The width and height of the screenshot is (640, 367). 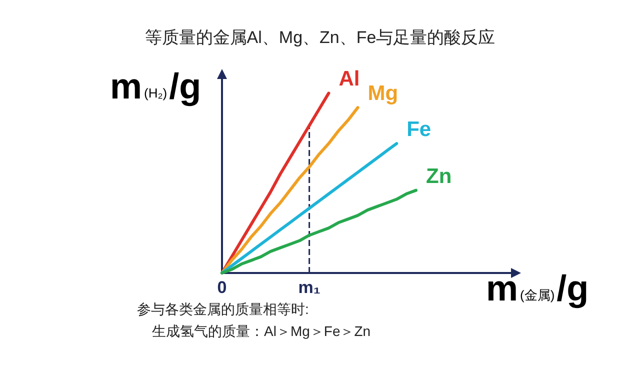 What do you see at coordinates (383, 94) in the screenshot?
I see `series-label: Mg` at bounding box center [383, 94].